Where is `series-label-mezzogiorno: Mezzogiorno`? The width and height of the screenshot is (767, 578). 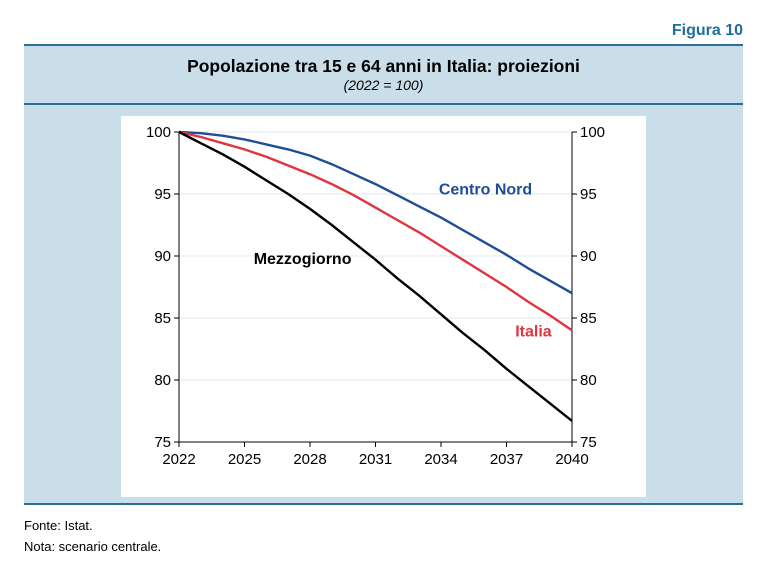 series-label-mezzogiorno: Mezzogiorno is located at coordinates (303, 259).